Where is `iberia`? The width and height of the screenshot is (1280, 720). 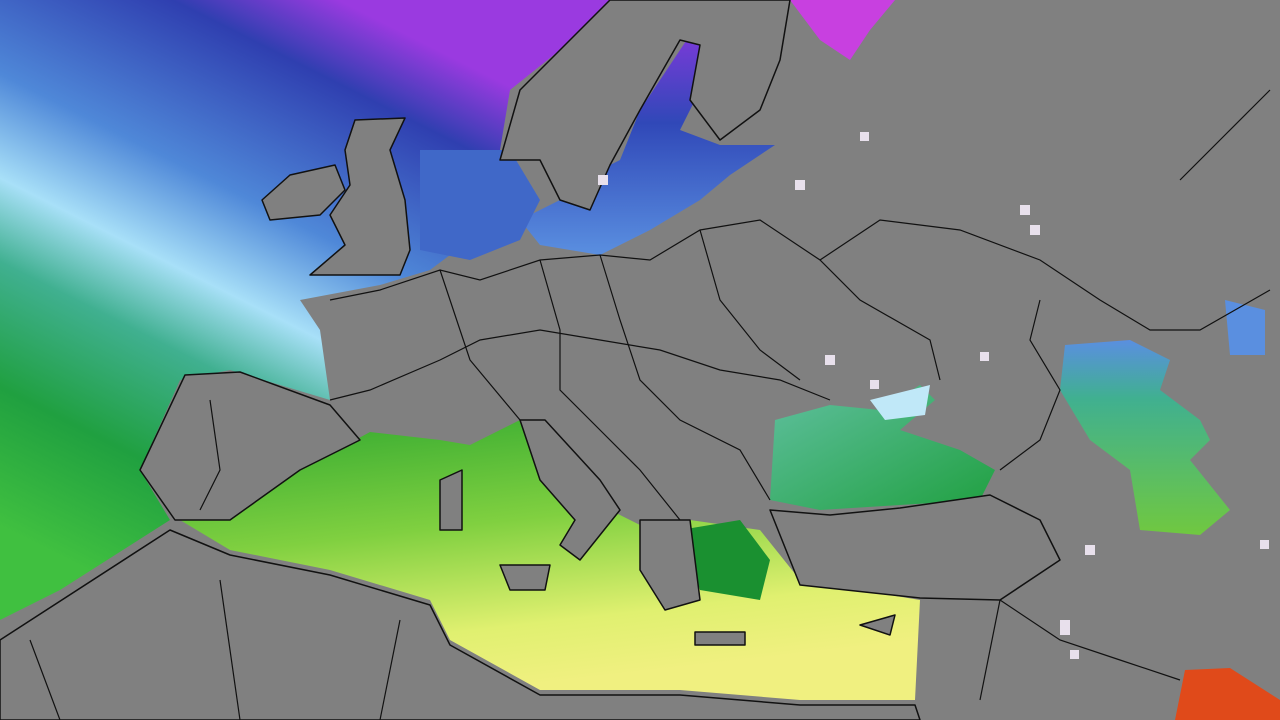 iberia is located at coordinates (250, 446).